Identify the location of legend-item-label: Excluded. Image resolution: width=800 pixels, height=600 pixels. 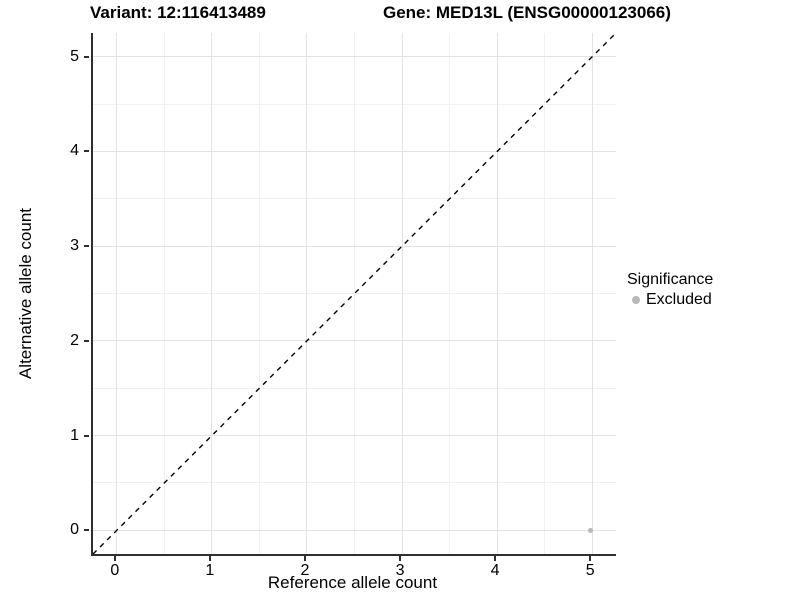
(679, 299).